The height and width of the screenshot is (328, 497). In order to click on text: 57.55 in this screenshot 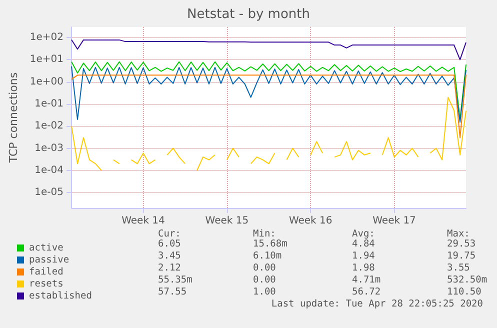, I will do `click(172, 292)`.